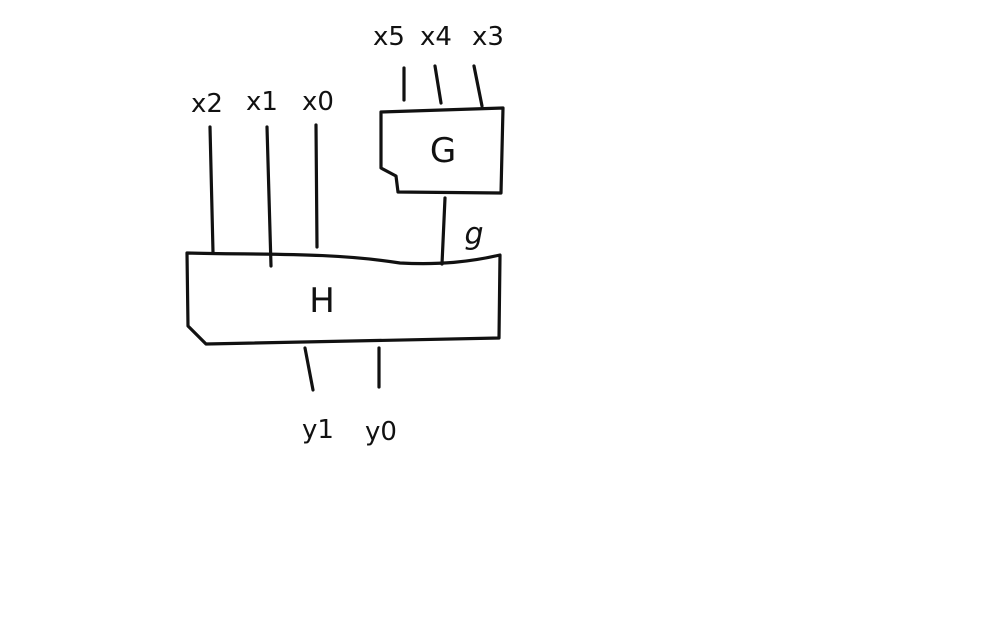  What do you see at coordinates (269, 196) in the screenshot?
I see `wire-x1-to-h` at bounding box center [269, 196].